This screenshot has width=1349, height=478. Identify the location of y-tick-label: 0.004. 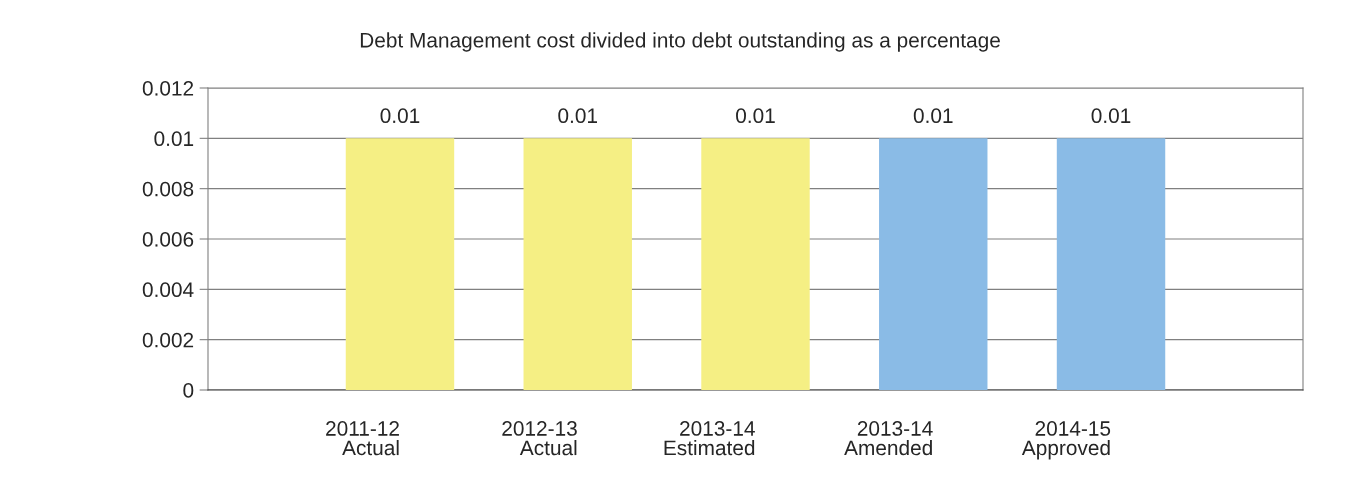
(168, 290).